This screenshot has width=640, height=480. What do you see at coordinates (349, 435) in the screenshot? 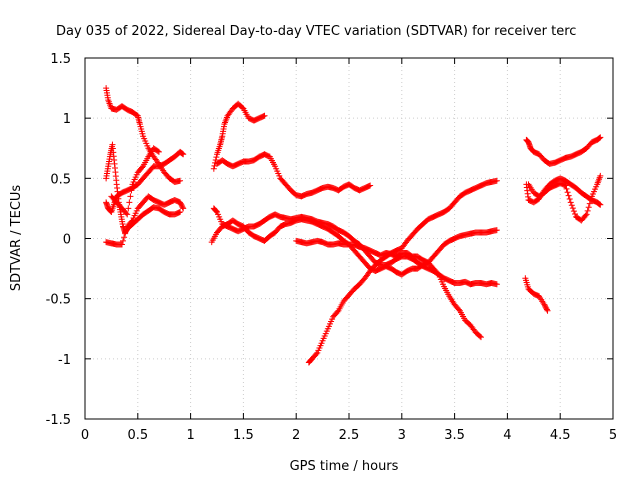
I see `x-tick-label: 2.5` at bounding box center [349, 435].